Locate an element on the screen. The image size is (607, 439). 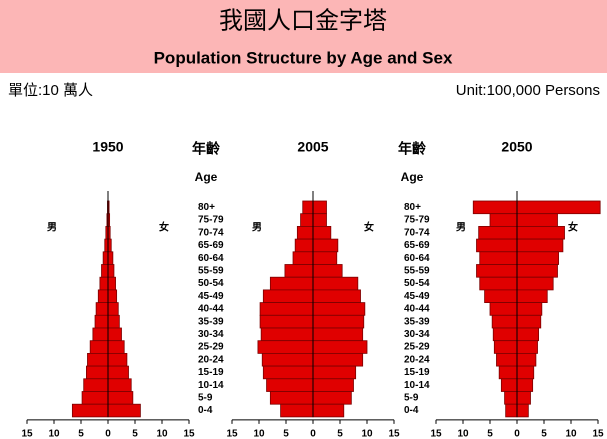
unit-zh: 單位:10 萬人 is located at coordinates (50, 90).